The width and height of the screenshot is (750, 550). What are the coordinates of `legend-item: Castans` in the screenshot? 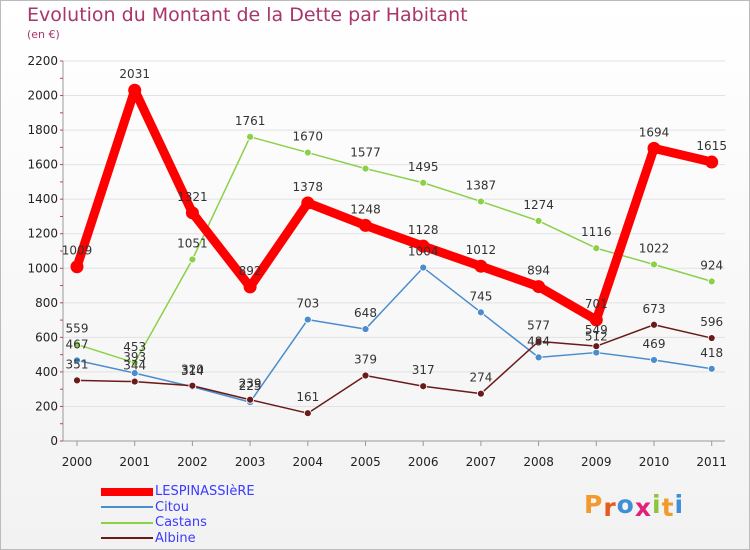 It's located at (178, 523).